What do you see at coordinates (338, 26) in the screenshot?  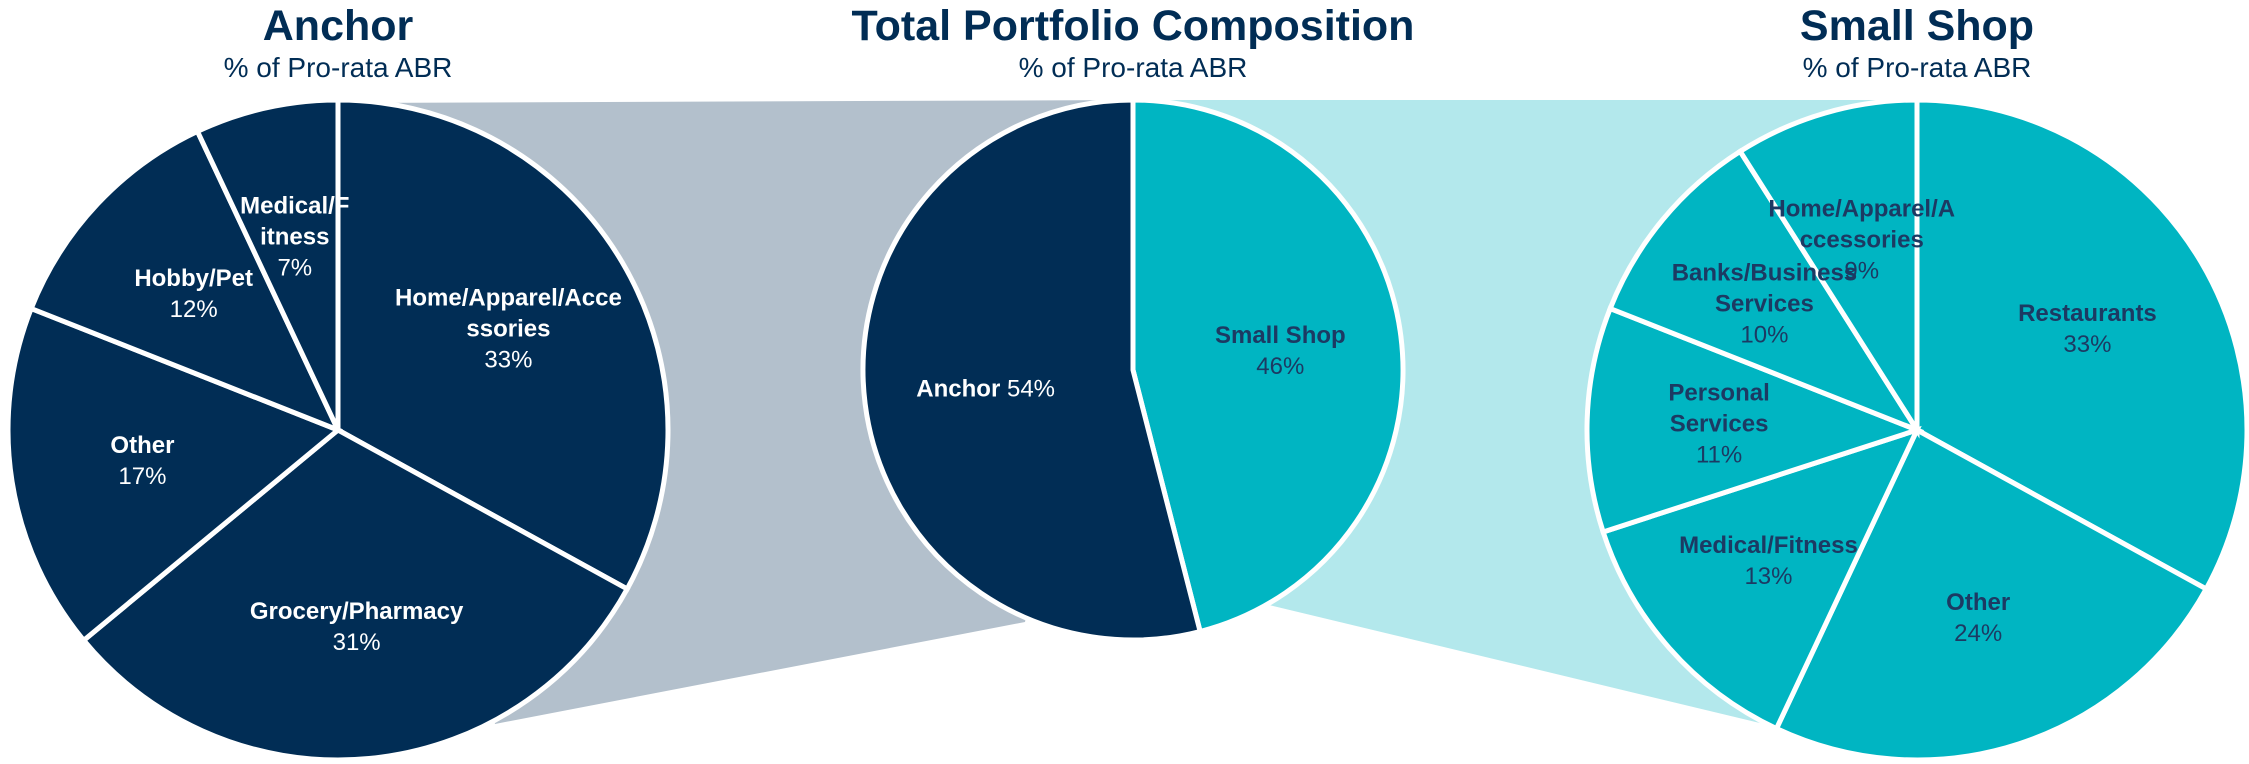 I see `chart-title: Anchor` at bounding box center [338, 26].